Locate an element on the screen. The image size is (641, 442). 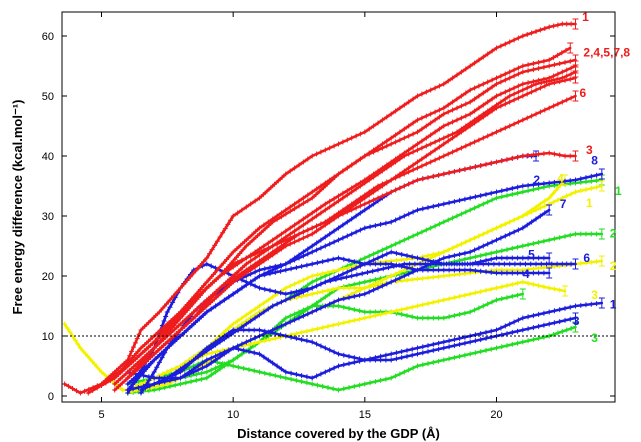
series-end-label: 3 is located at coordinates (576, 321).